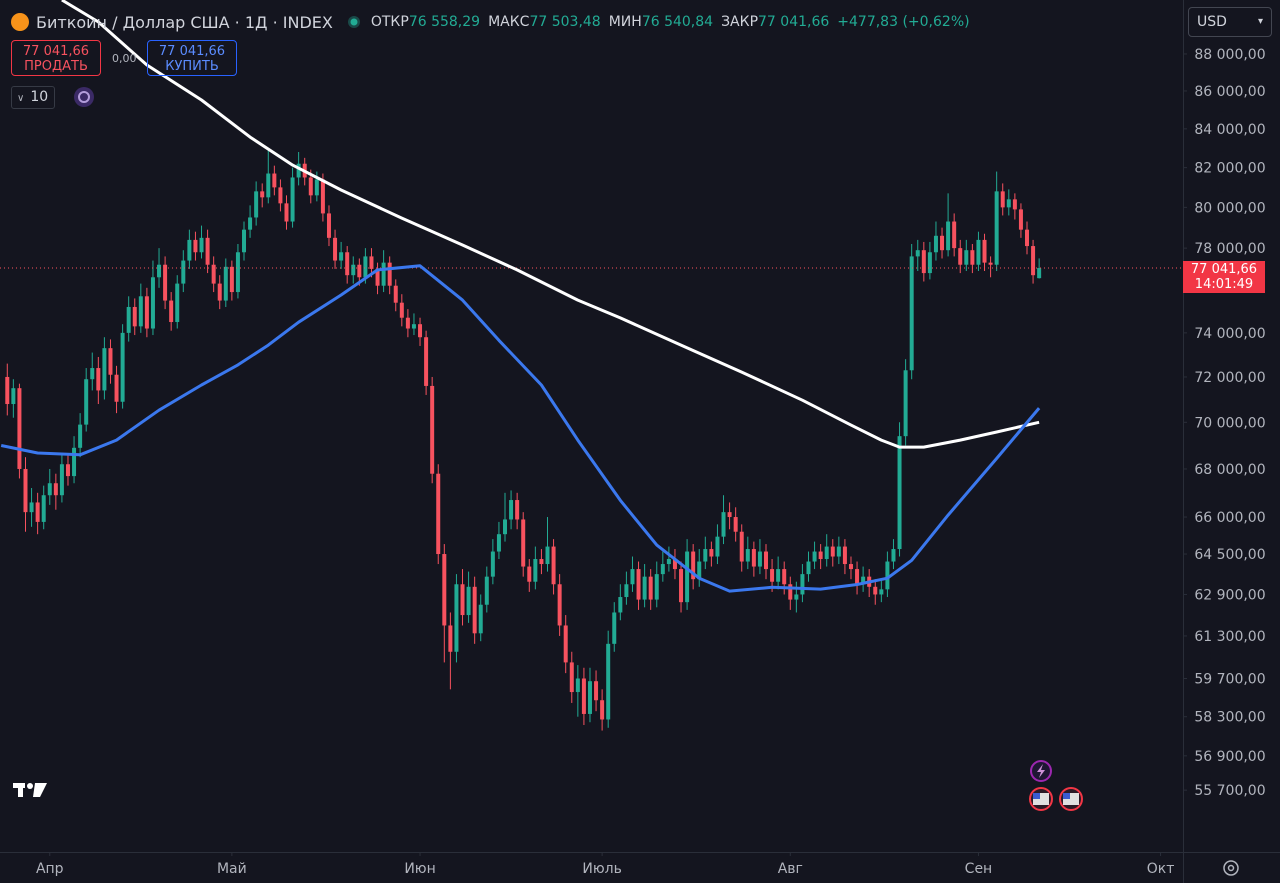 The image size is (1280, 883). What do you see at coordinates (1224, 277) in the screenshot?
I see `last-price-tag: 77 041,66 14:01:49` at bounding box center [1224, 277].